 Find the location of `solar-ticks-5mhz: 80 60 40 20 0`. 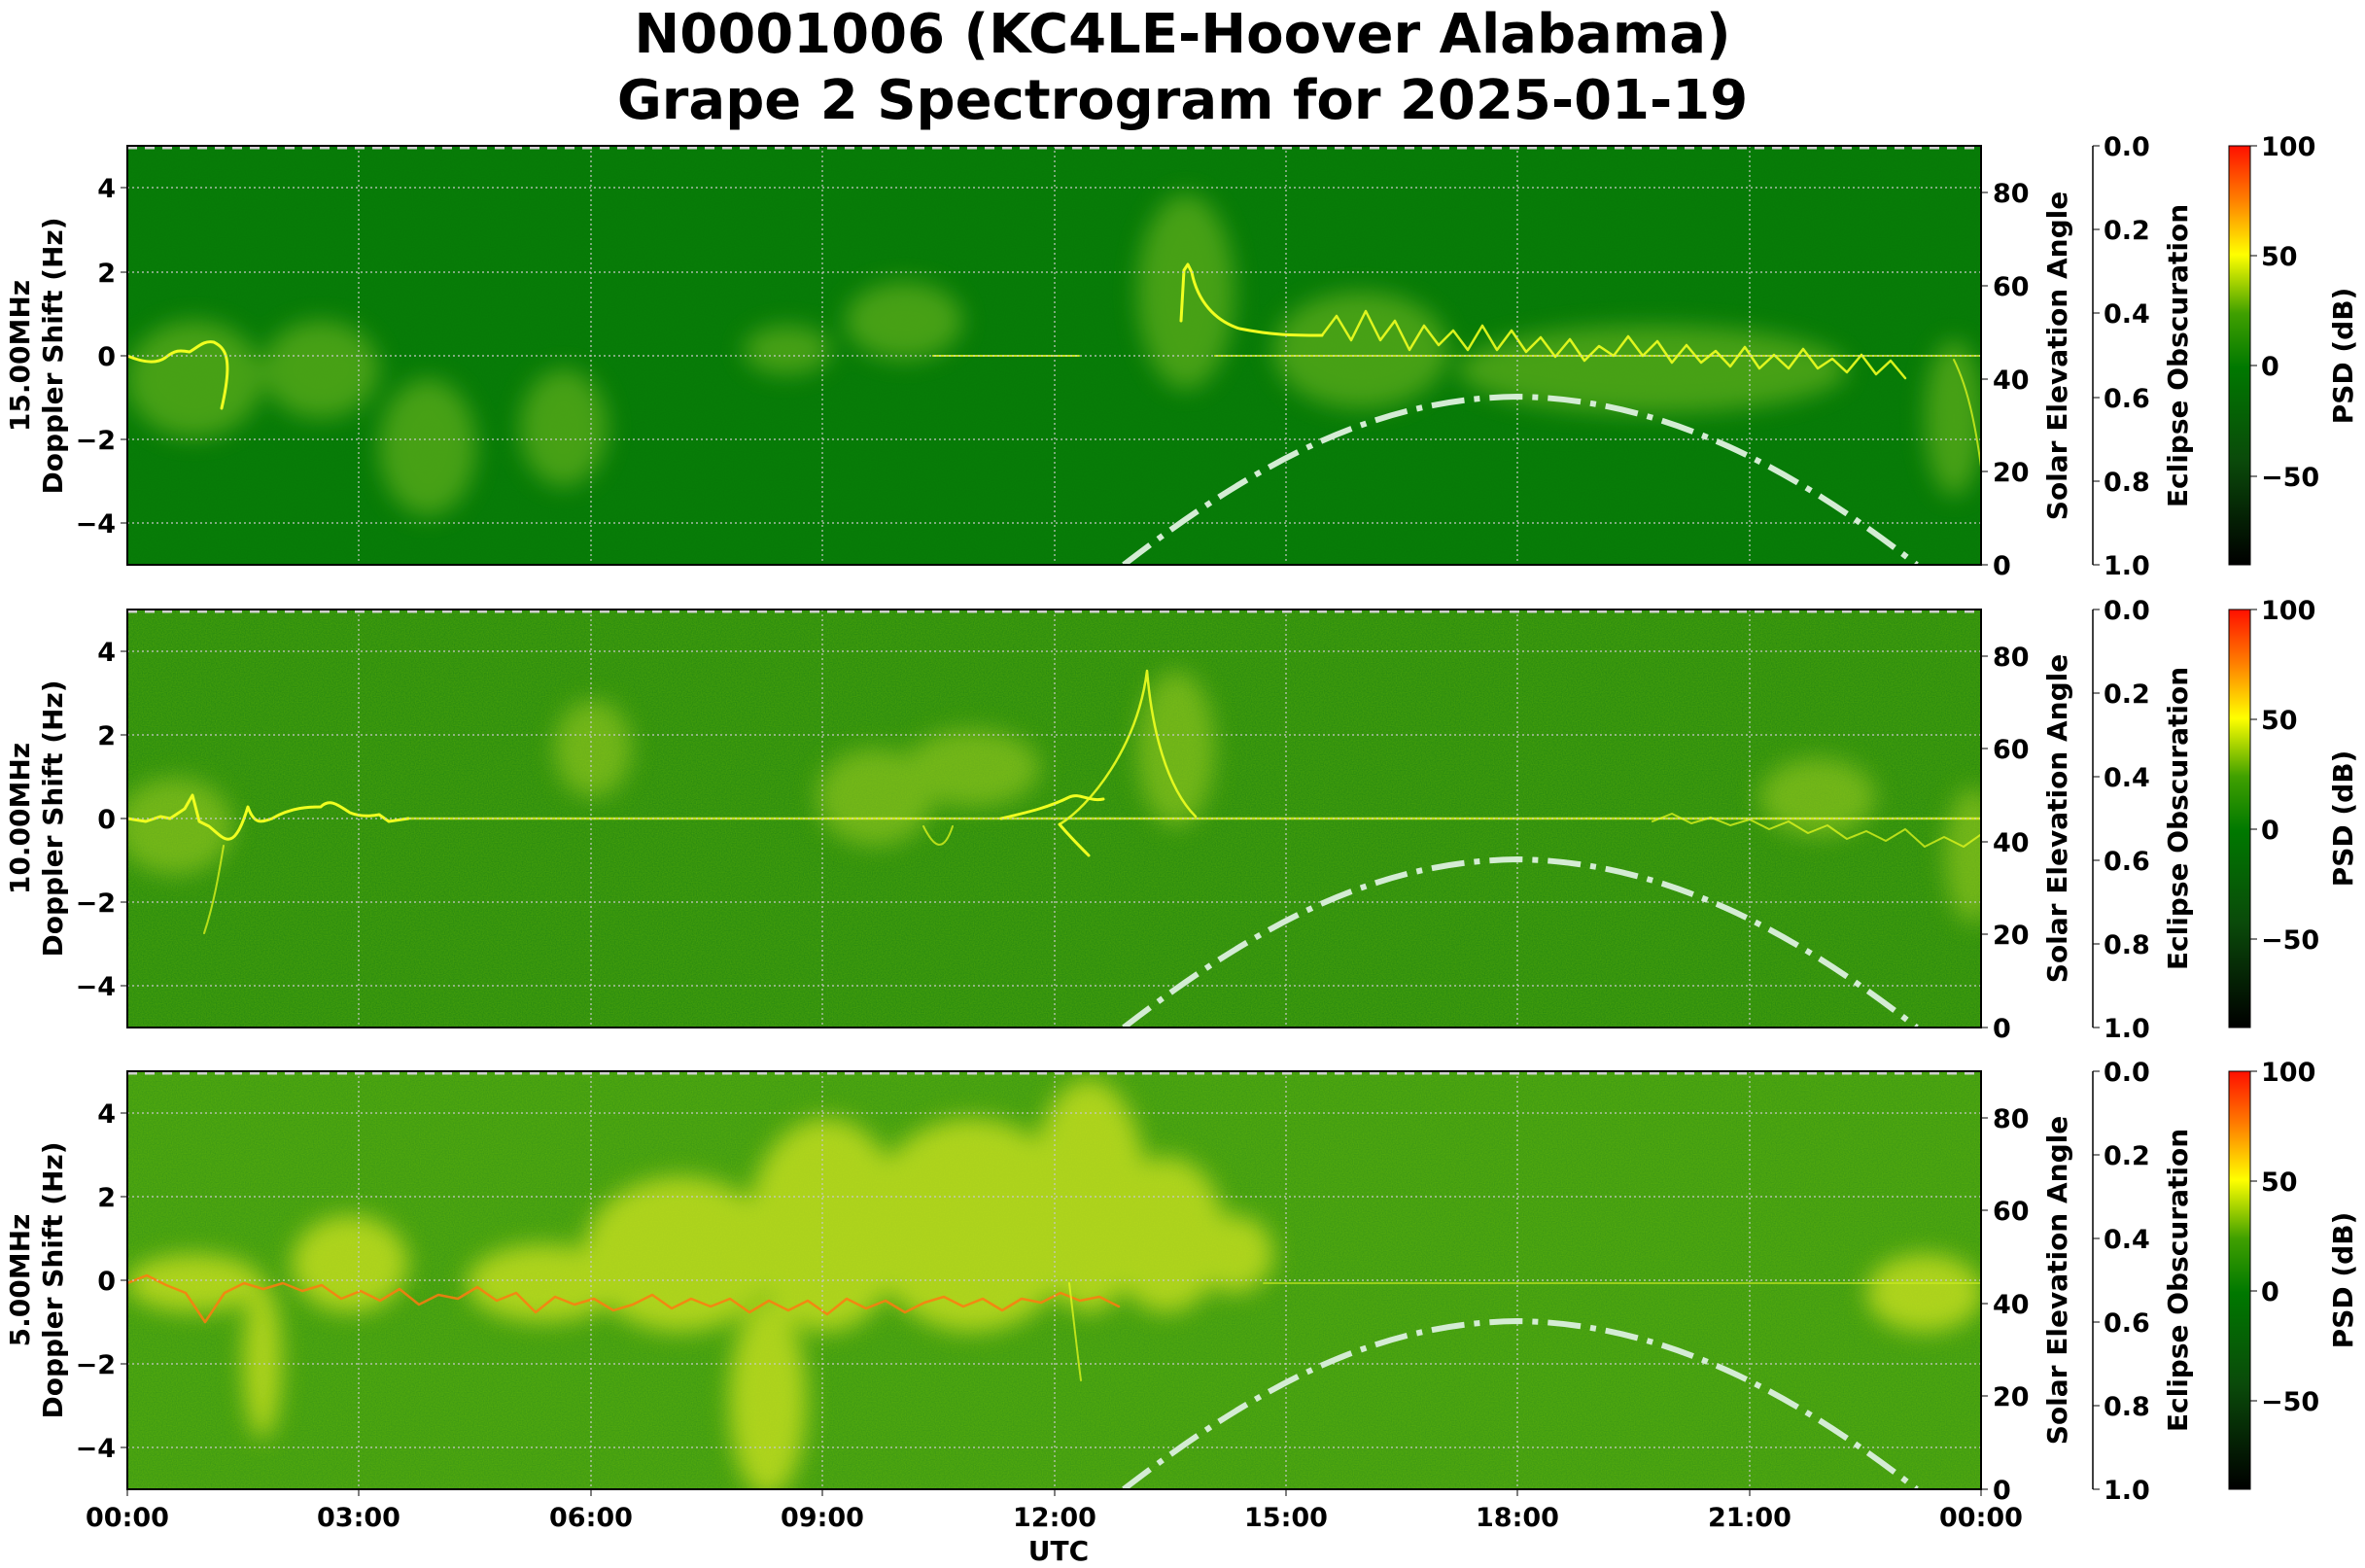

solar-ticks-5mhz: 80 60 40 20 0 is located at coordinates (2005, 1305).